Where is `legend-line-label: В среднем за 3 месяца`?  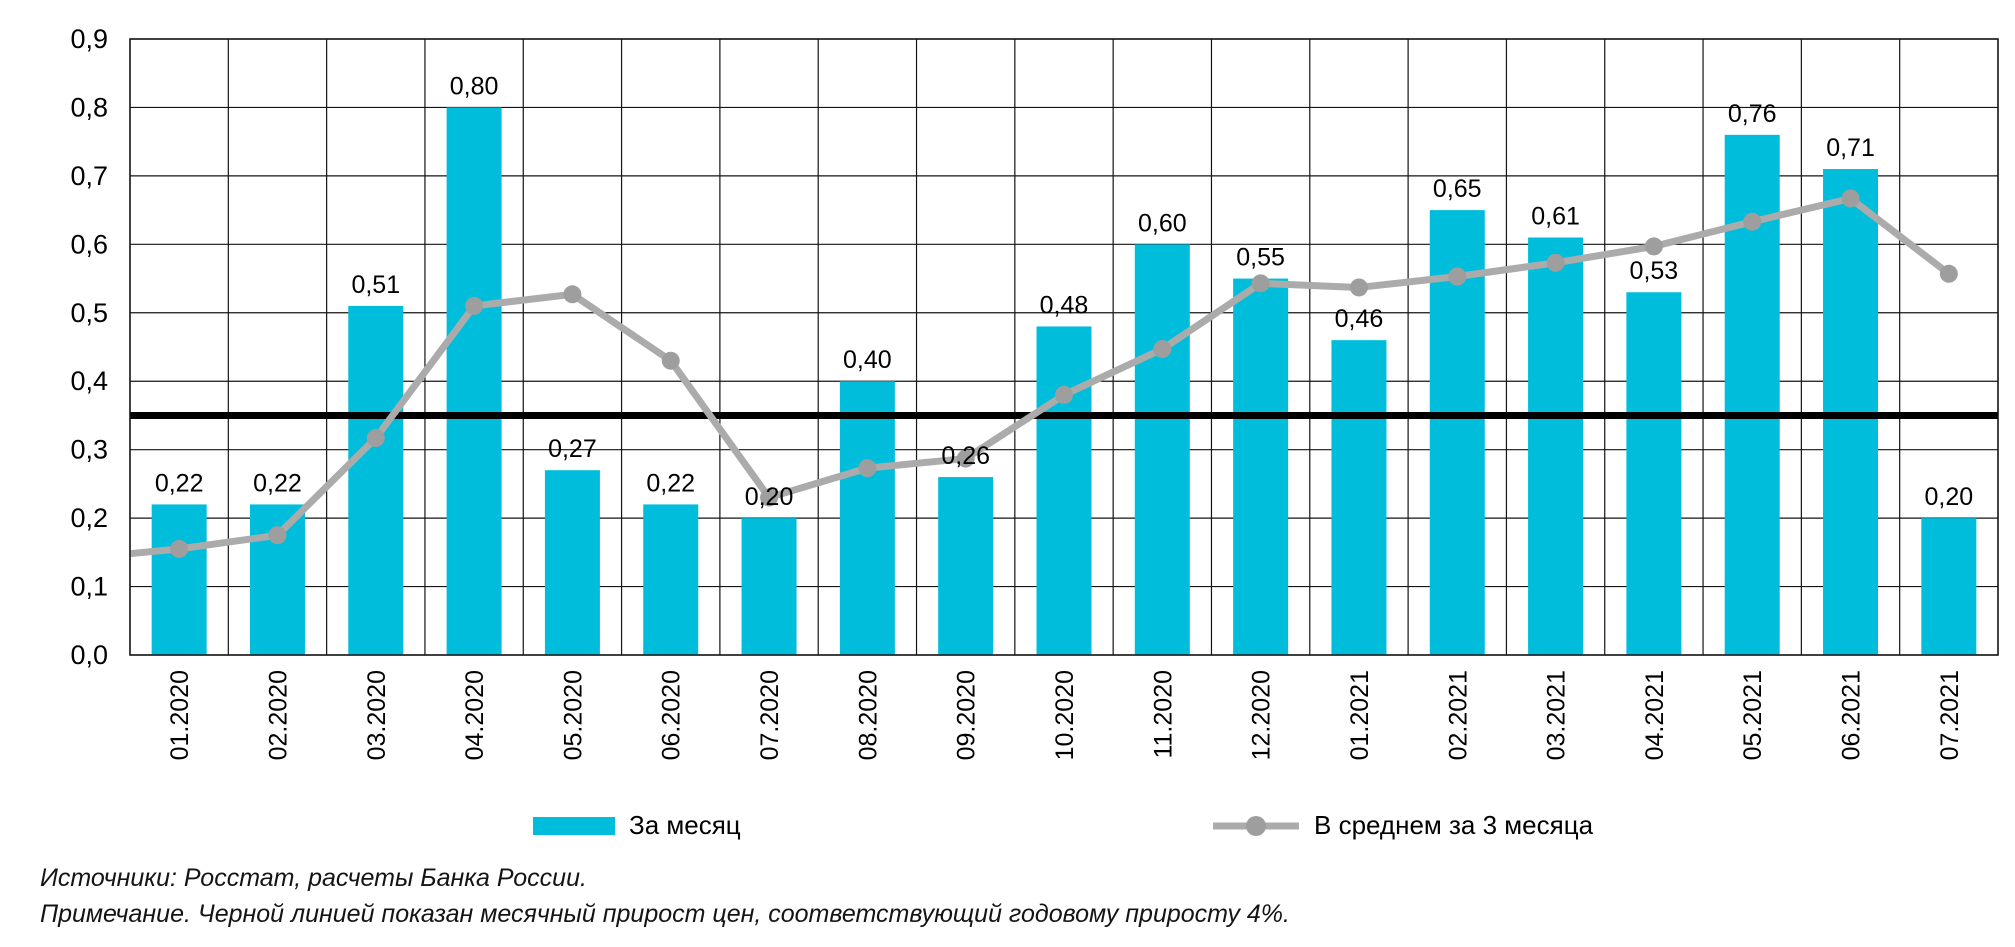 legend-line-label: В среднем за 3 месяца is located at coordinates (1454, 825).